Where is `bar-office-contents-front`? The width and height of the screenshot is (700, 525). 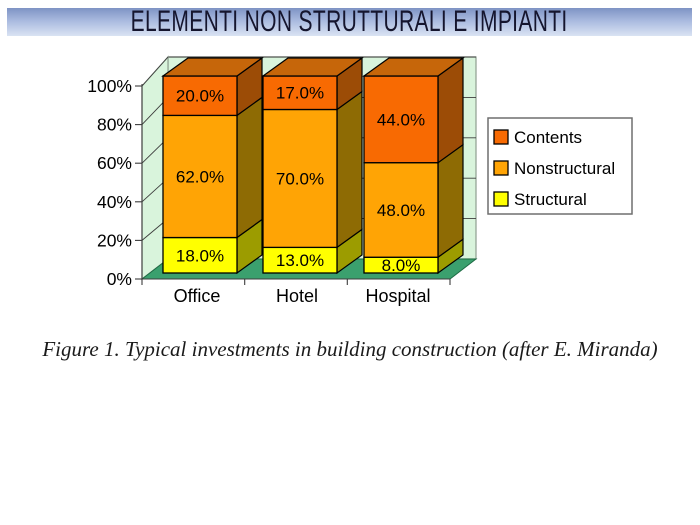 bar-office-contents-front is located at coordinates (200, 96).